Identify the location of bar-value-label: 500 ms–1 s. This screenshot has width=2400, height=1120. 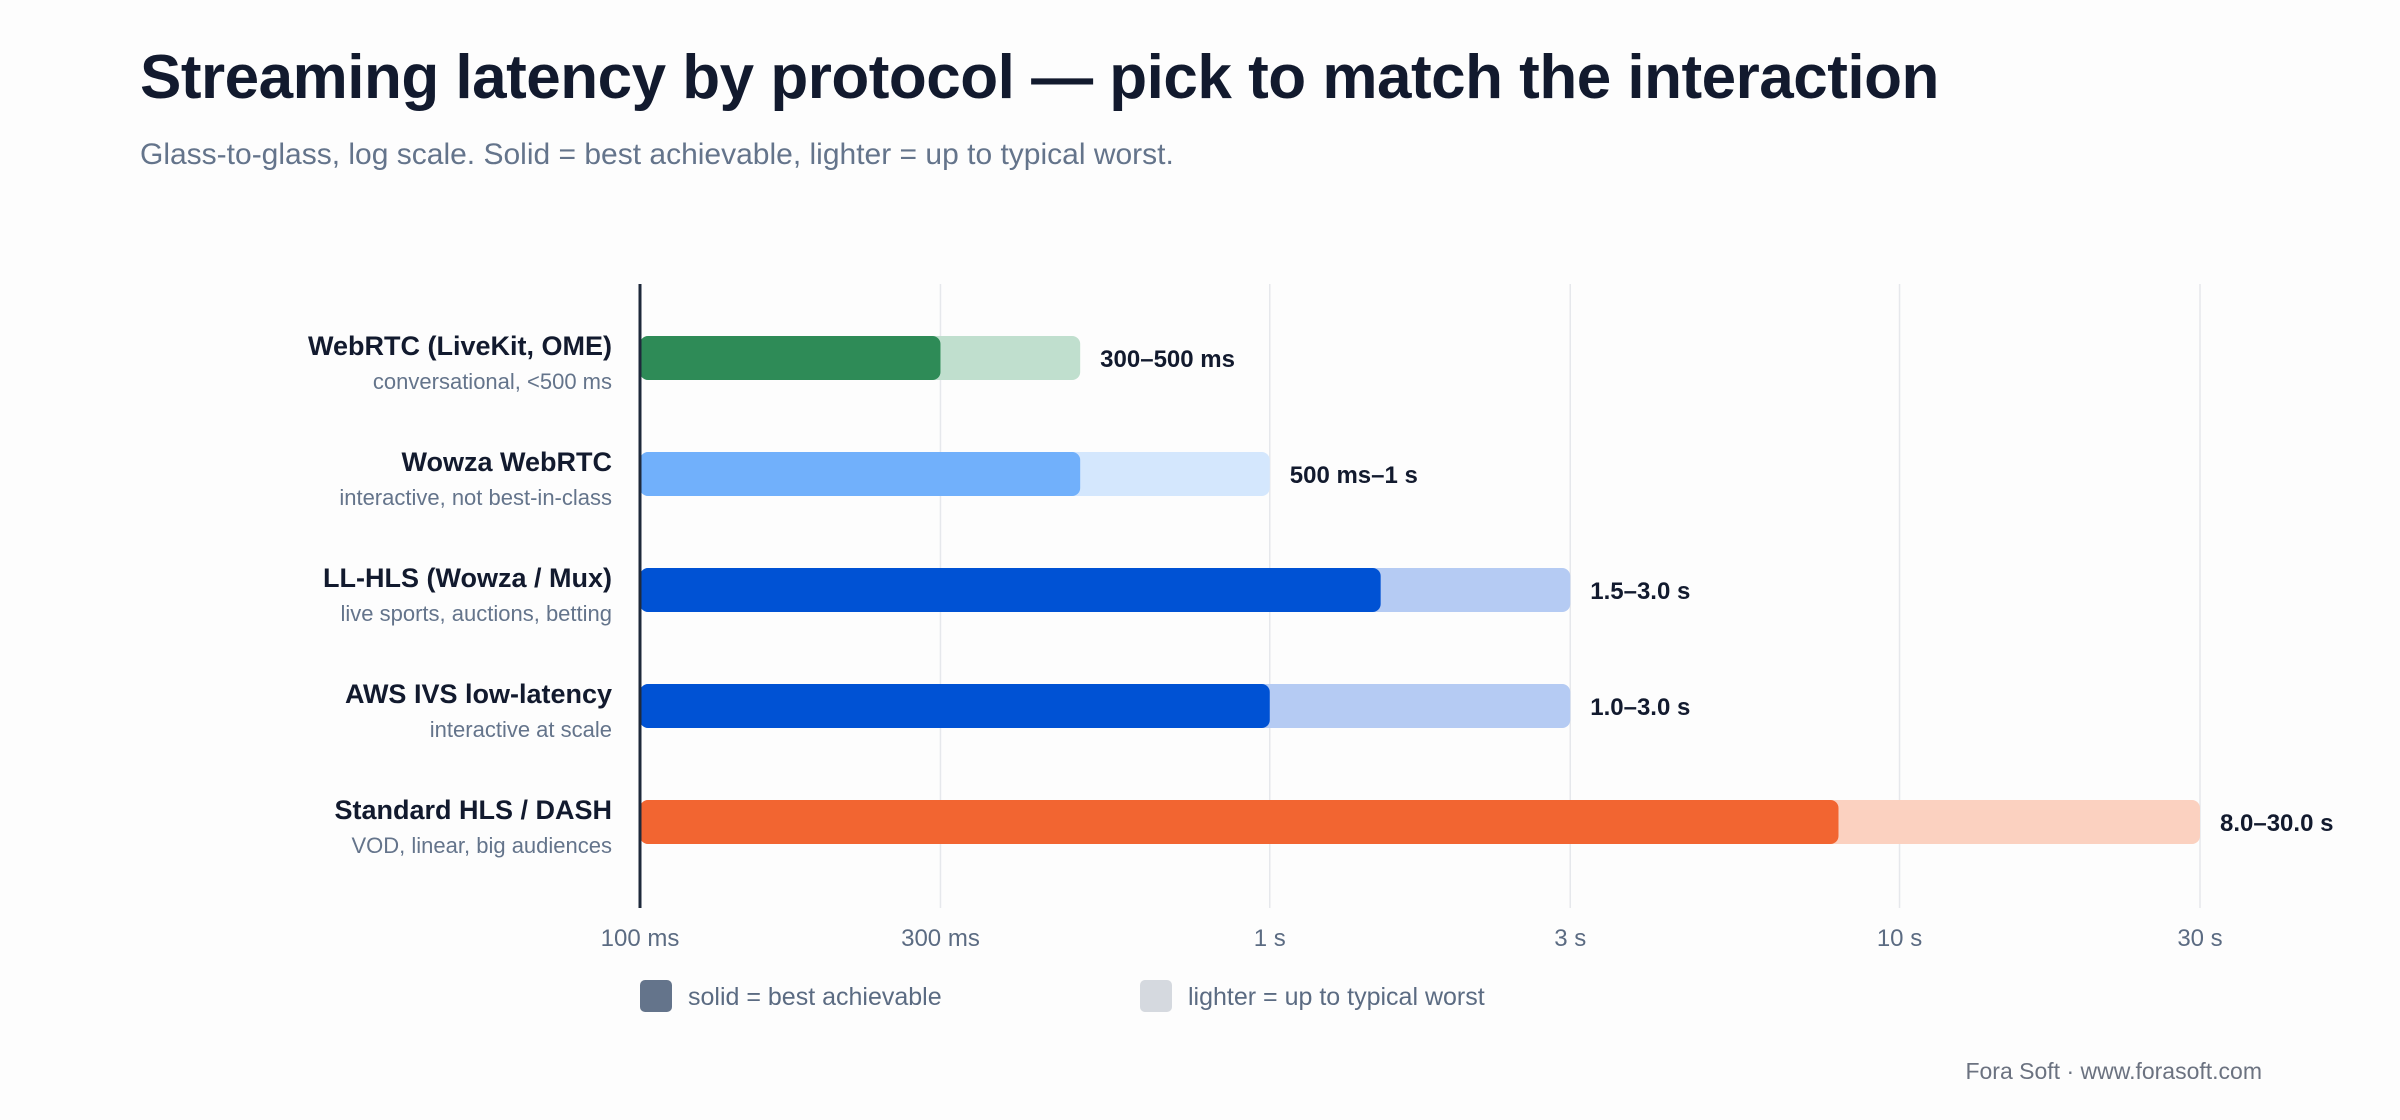
(1354, 475).